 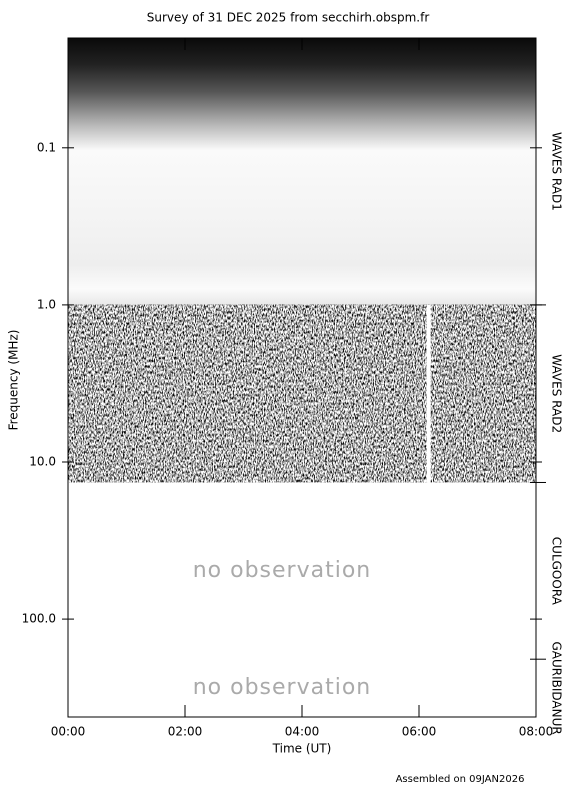 What do you see at coordinates (536, 732) in the screenshot?
I see `x-tick-label: 08:00` at bounding box center [536, 732].